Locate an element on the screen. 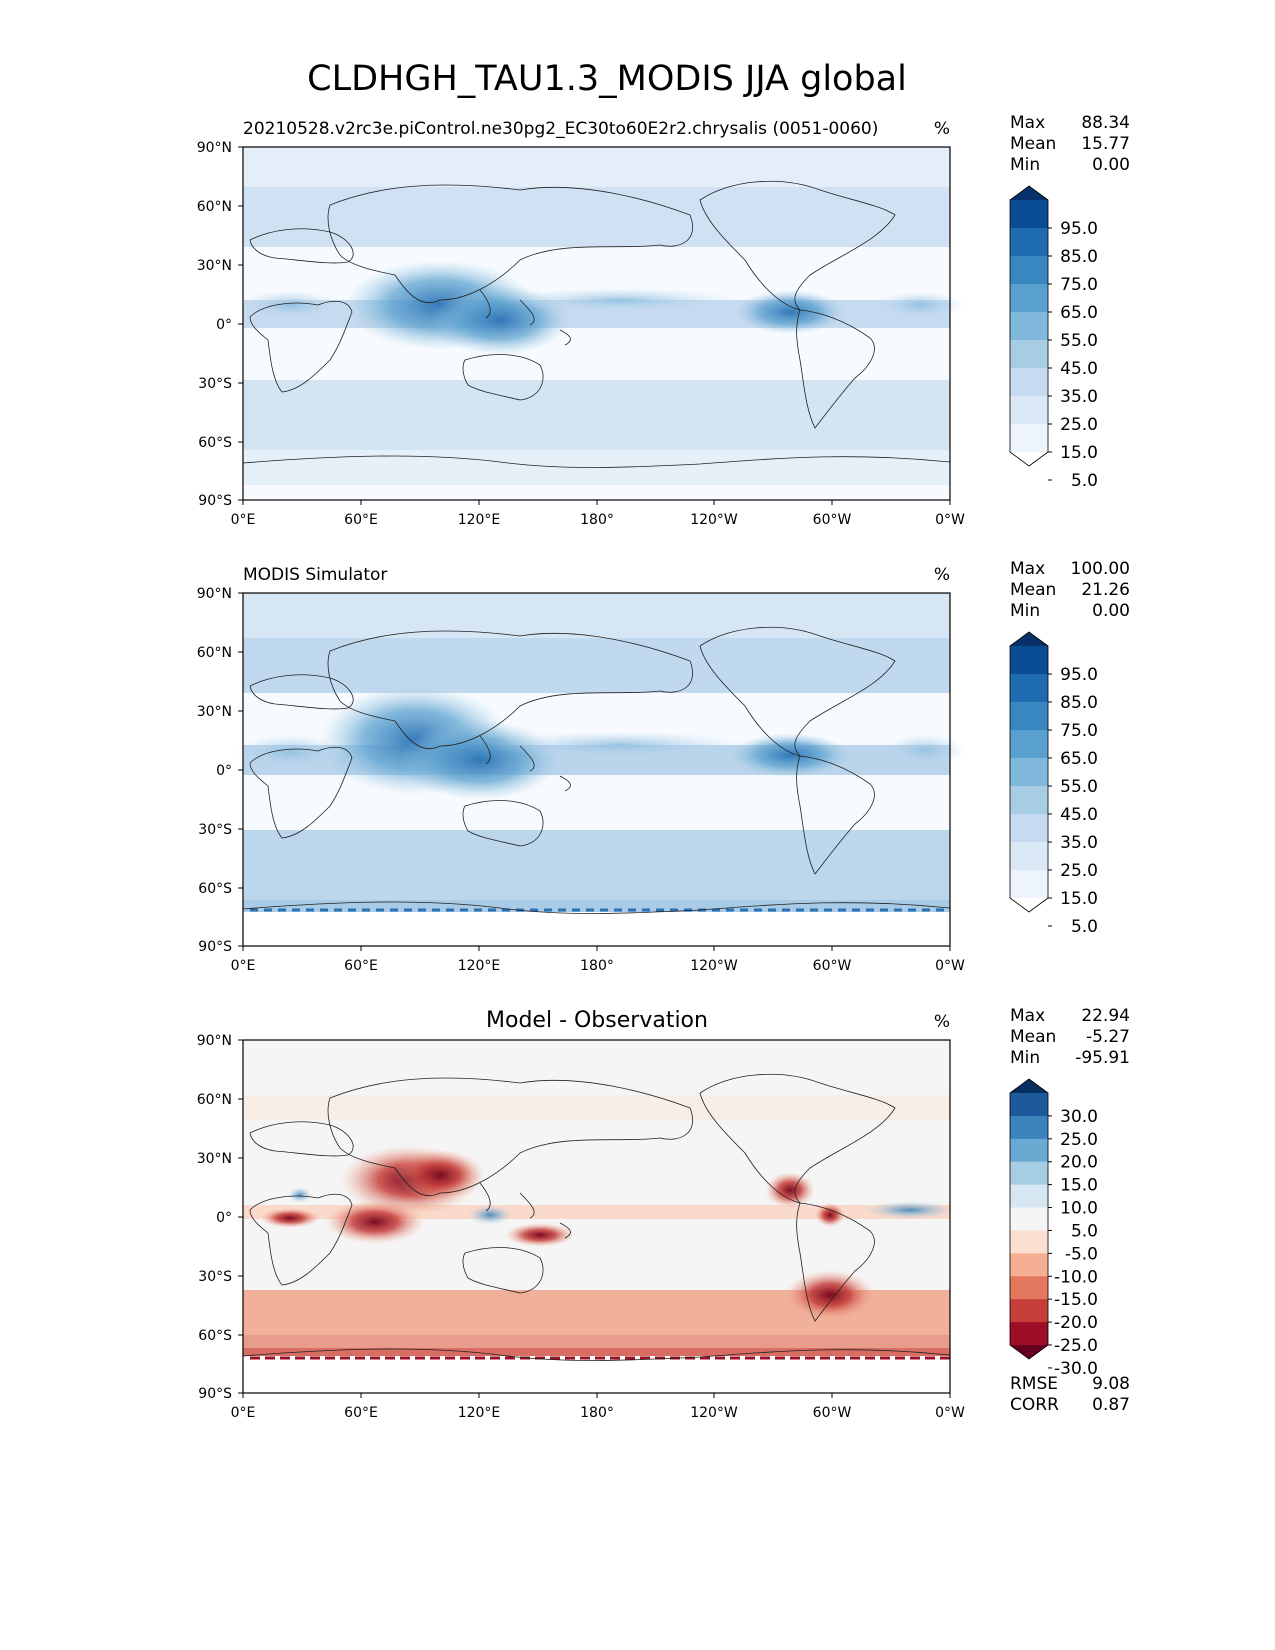 This screenshot has width=1275, height=1650. colorbar-extend-top is located at coordinates (1029, 193).